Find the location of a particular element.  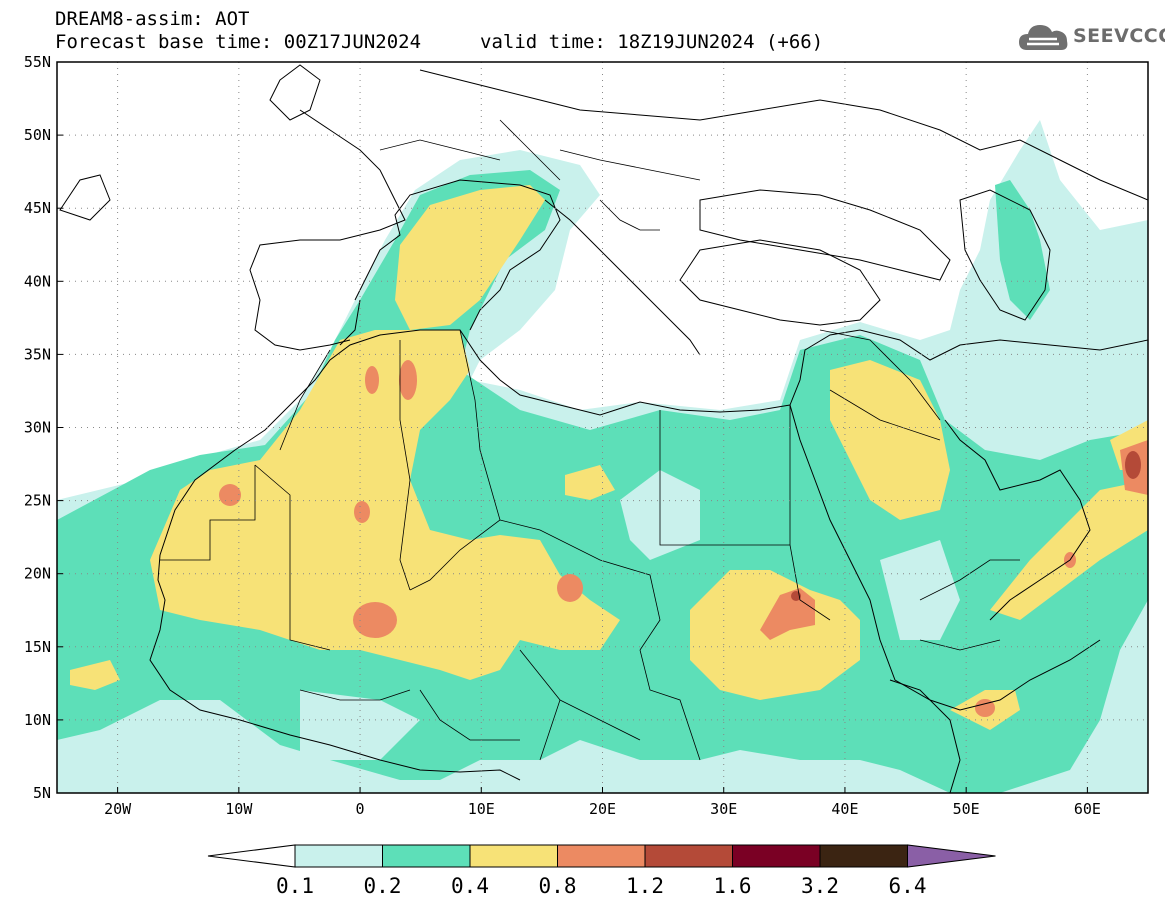

longitude-labels: 20W 10W 0 10E 20E 30E 40E 50E 60E is located at coordinates (602, 802).